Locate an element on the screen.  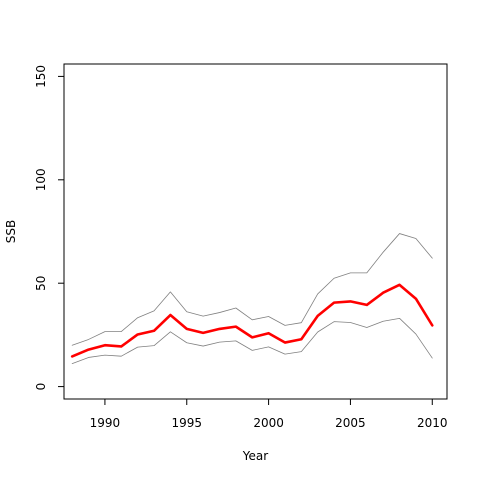
x-tick-label: 2005 is located at coordinates (350, 423).